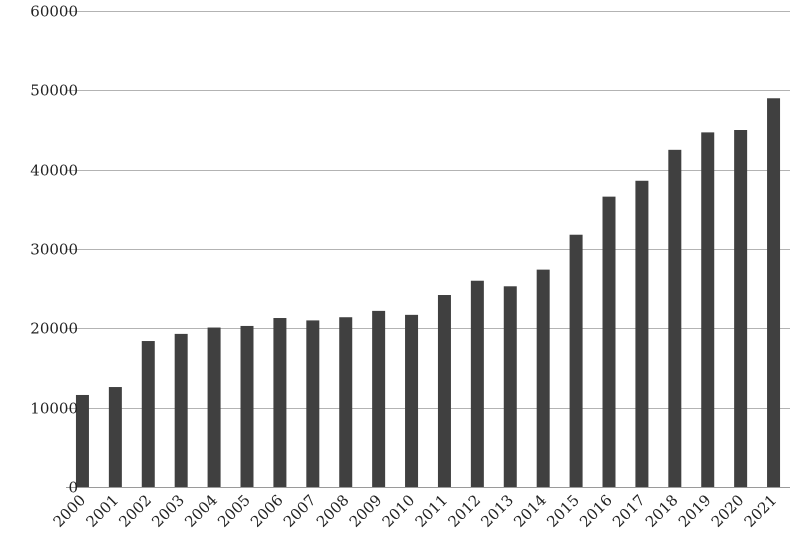 The height and width of the screenshot is (546, 800). I want to click on bar-2001, so click(115, 437).